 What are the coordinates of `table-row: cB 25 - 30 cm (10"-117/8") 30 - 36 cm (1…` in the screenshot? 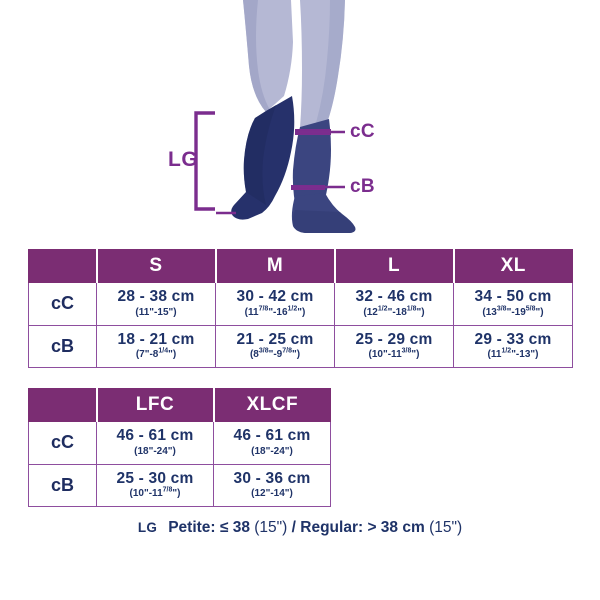 It's located at (179, 485).